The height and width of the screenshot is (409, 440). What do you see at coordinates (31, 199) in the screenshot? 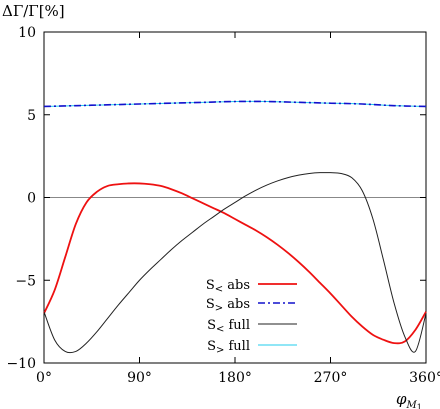
I see `y-tick-label: 0` at bounding box center [31, 199].